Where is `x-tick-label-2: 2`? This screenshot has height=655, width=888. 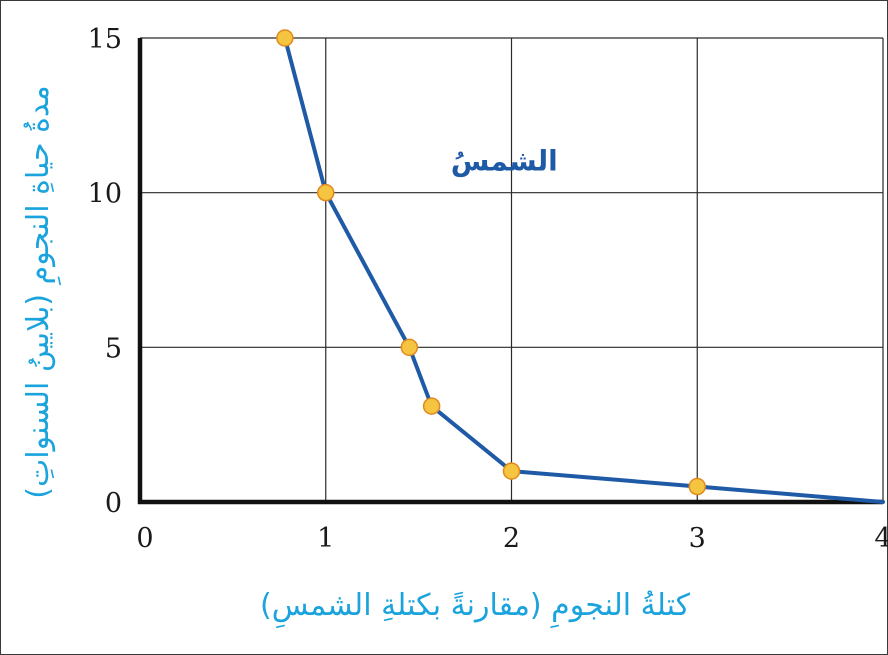 x-tick-label-2: 2 is located at coordinates (511, 538).